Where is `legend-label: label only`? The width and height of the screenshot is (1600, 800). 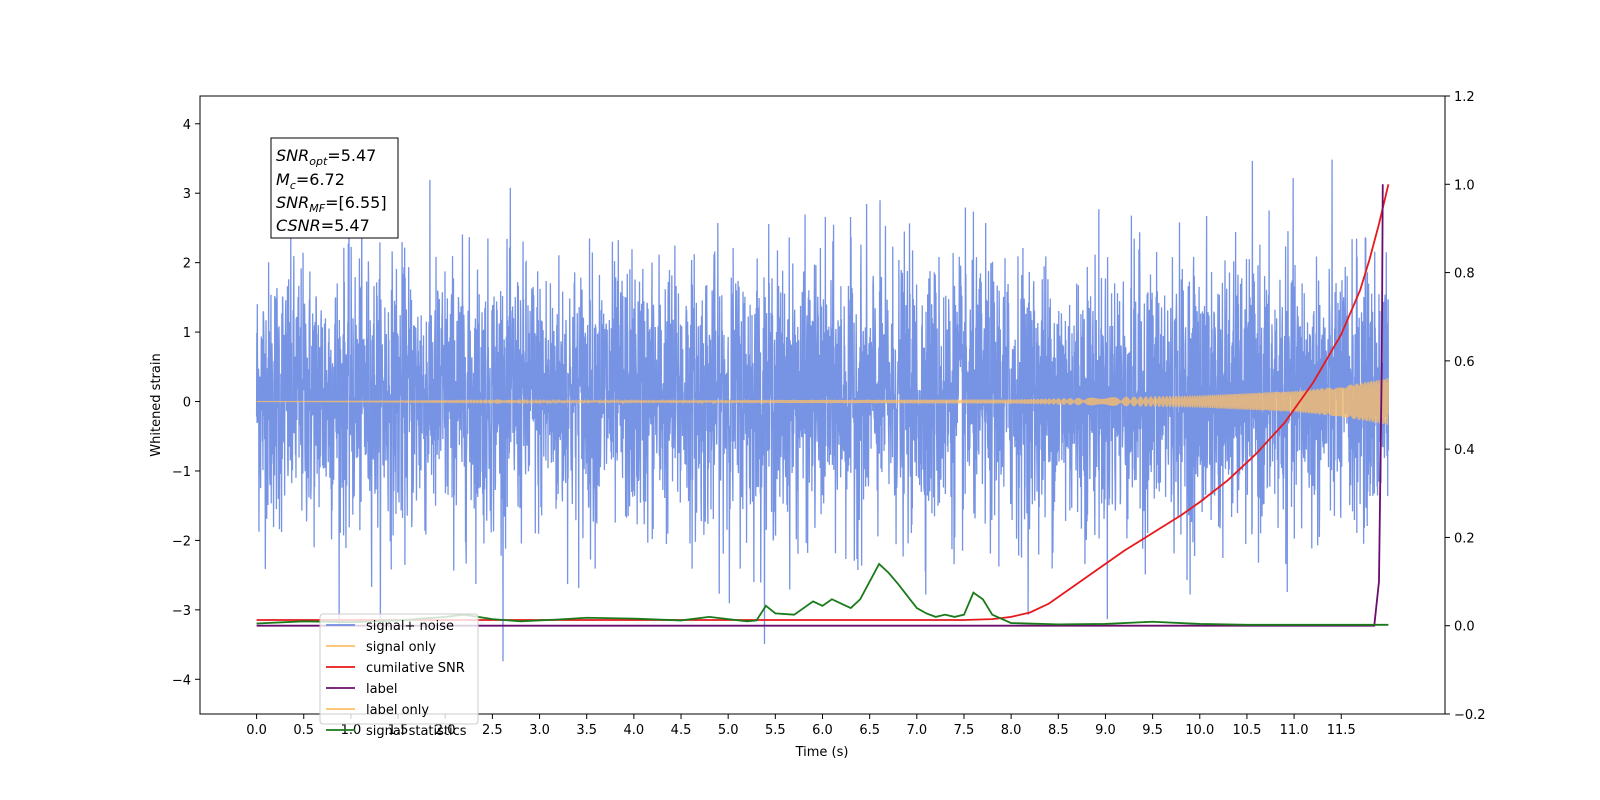
legend-label: label only is located at coordinates (397, 710).